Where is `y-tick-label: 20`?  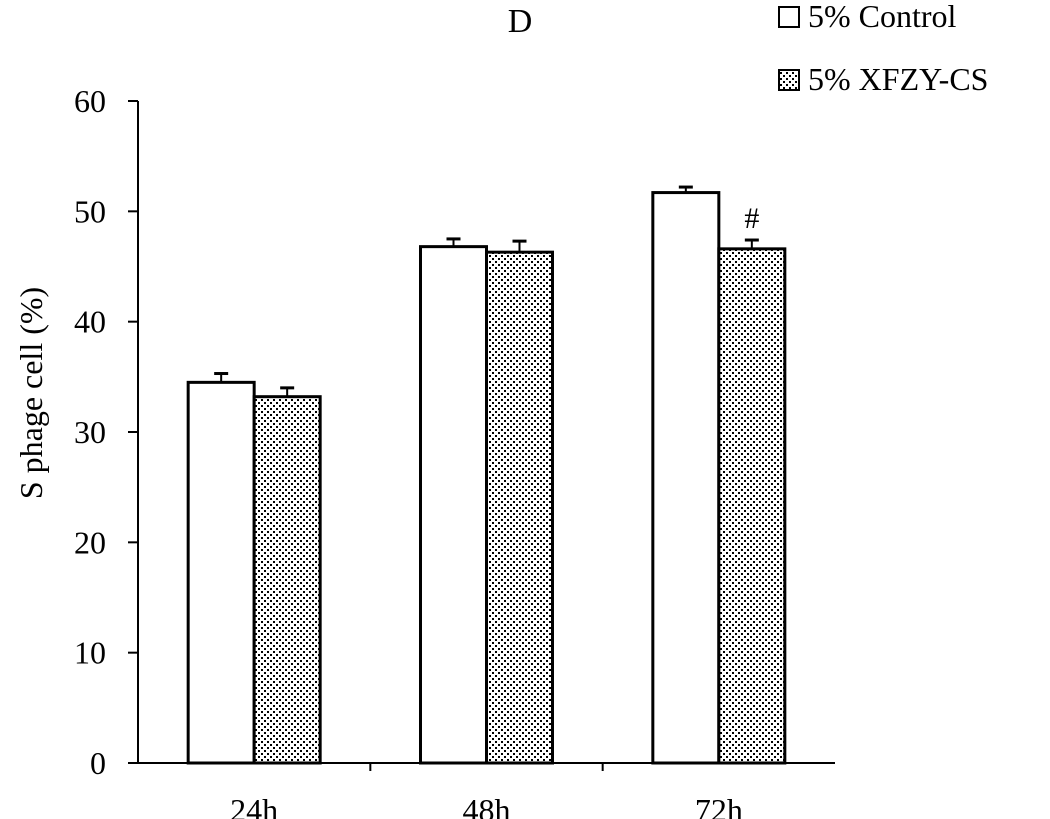 y-tick-label: 20 is located at coordinates (90, 542).